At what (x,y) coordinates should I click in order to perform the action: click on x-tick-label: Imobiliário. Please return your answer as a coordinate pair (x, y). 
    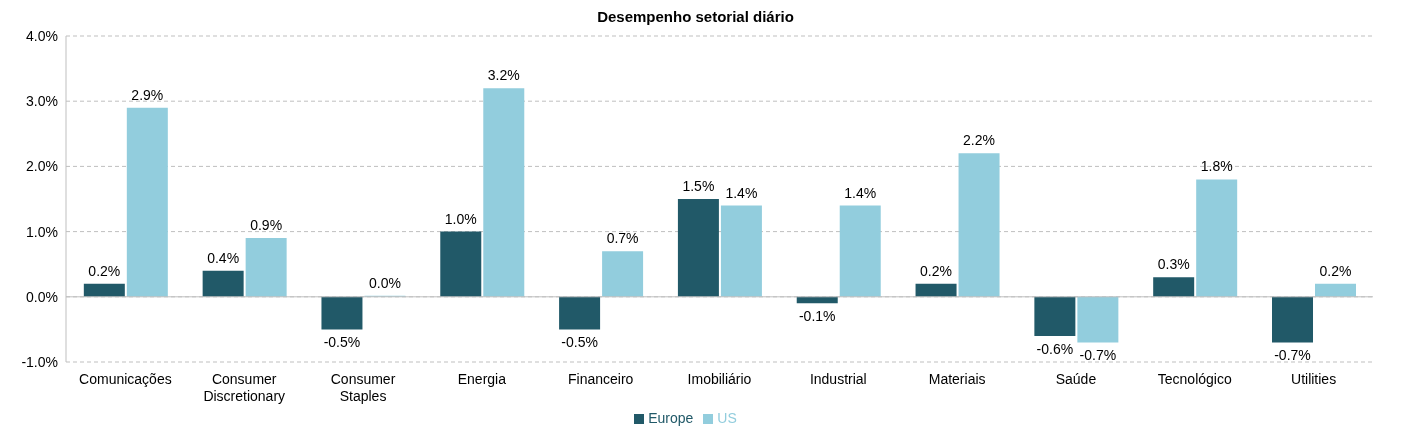
    Looking at the image, I should click on (719, 379).